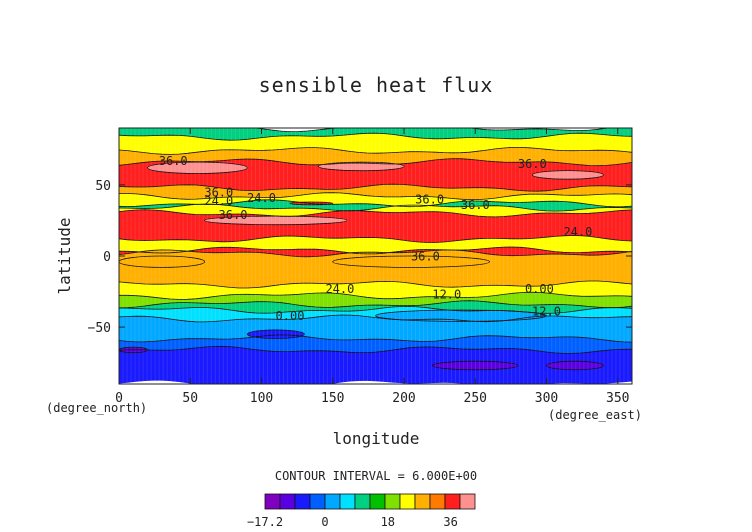 The height and width of the screenshot is (532, 752). What do you see at coordinates (107, 257) in the screenshot?
I see `y-tick-label: 0` at bounding box center [107, 257].